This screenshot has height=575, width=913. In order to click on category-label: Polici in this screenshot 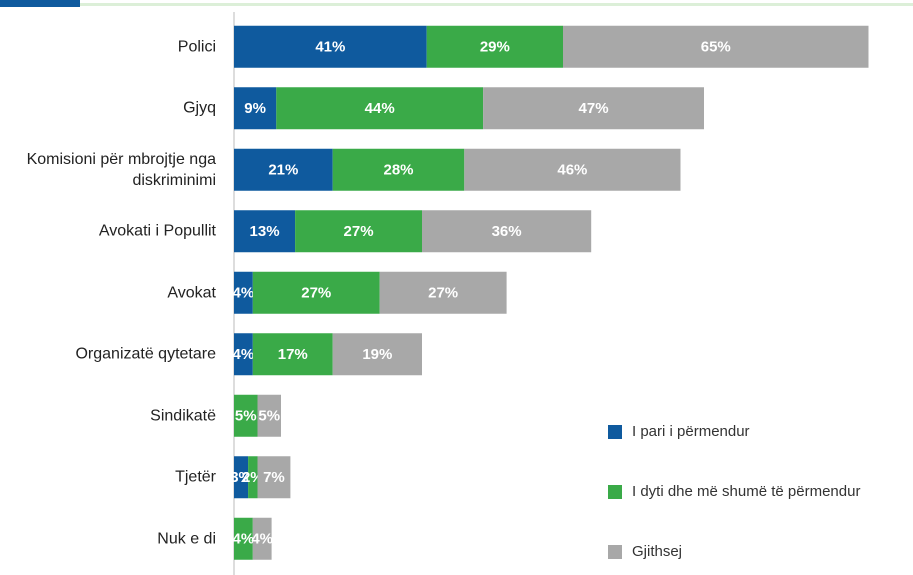, I will do `click(196, 47)`.